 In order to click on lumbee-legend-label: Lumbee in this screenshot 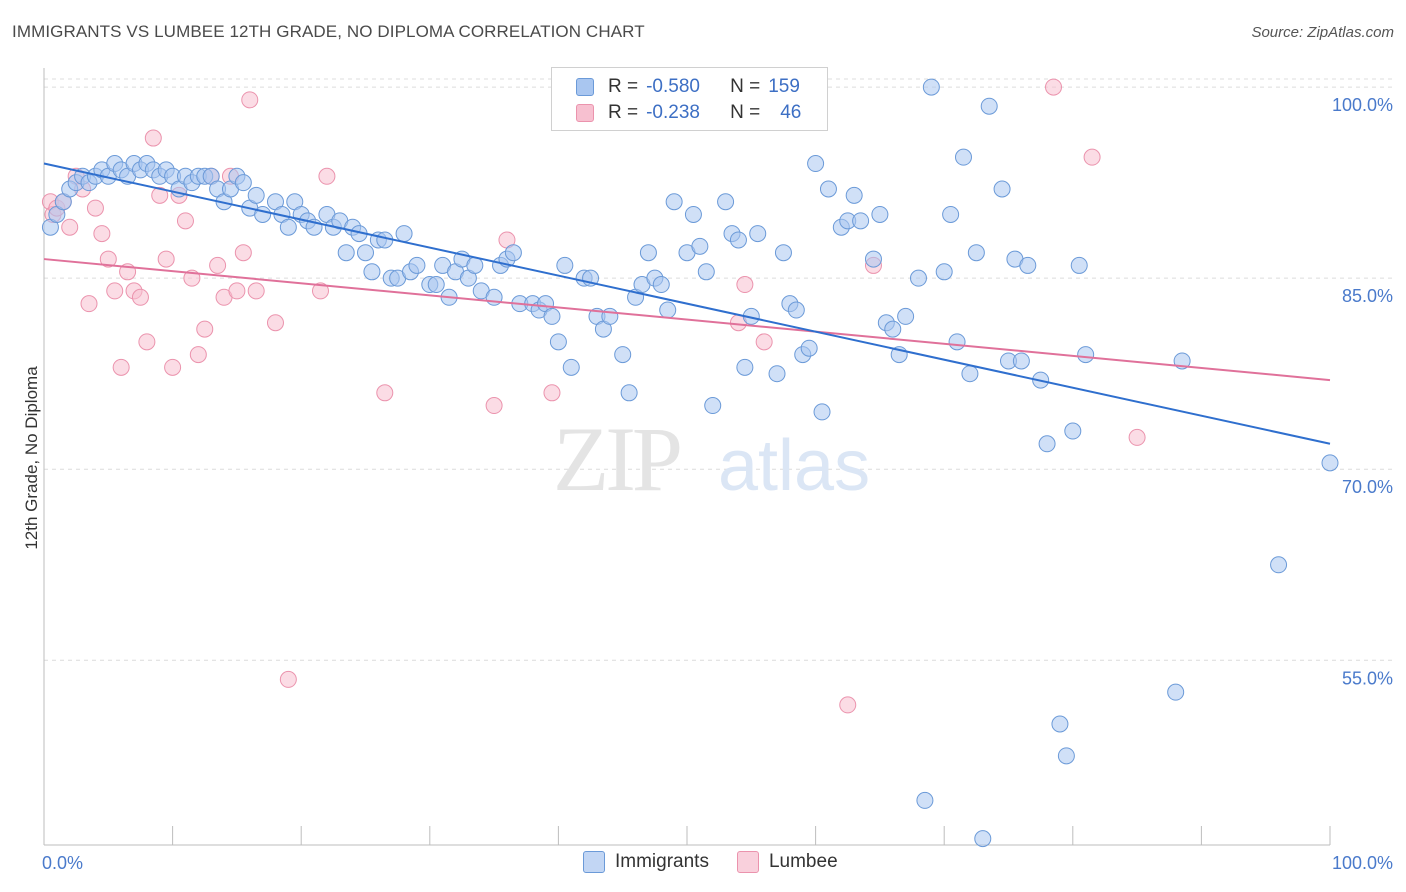, I will do `click(803, 861)`.